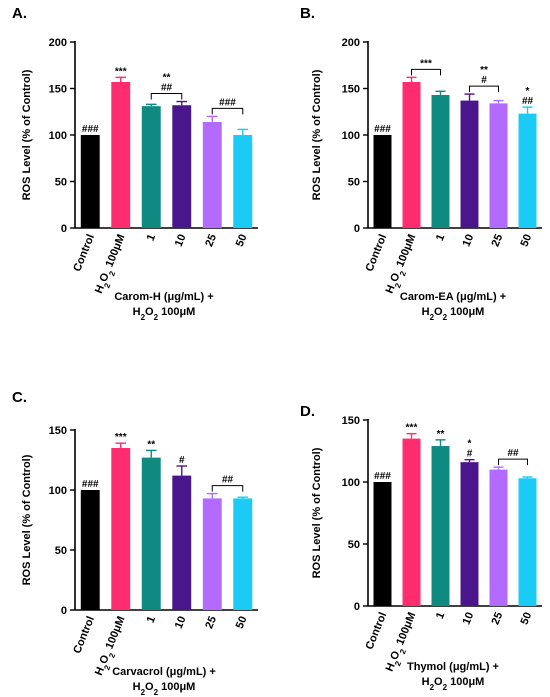  What do you see at coordinates (58, 43) in the screenshot?
I see `panel-a-y-tick-label: 200` at bounding box center [58, 43].